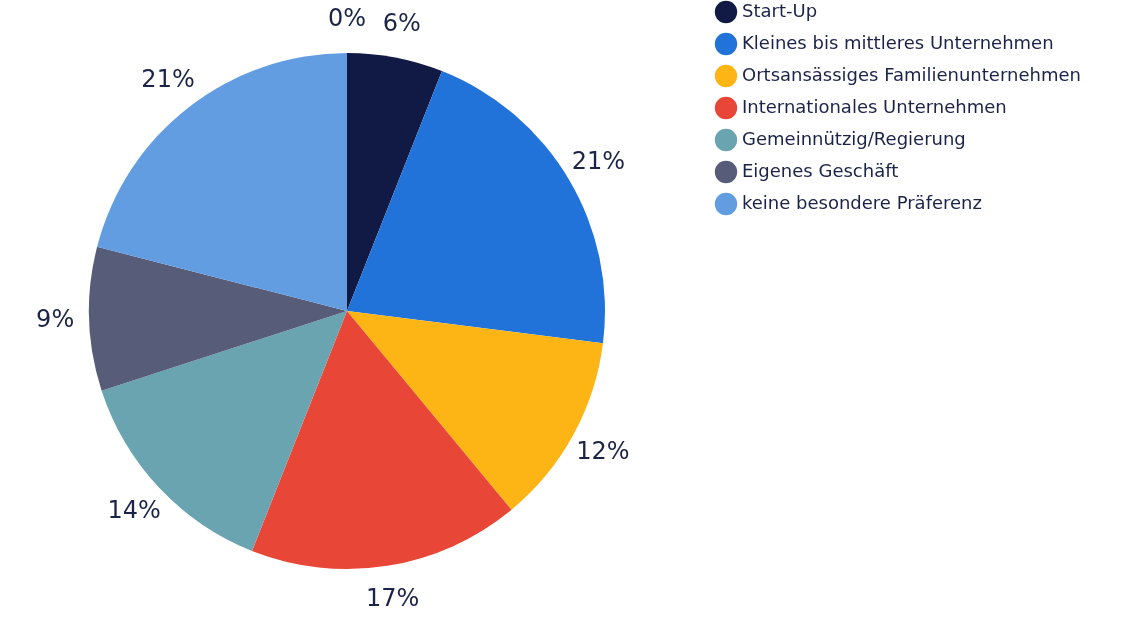  I want to click on legend-label: Start-Up, so click(780, 10).